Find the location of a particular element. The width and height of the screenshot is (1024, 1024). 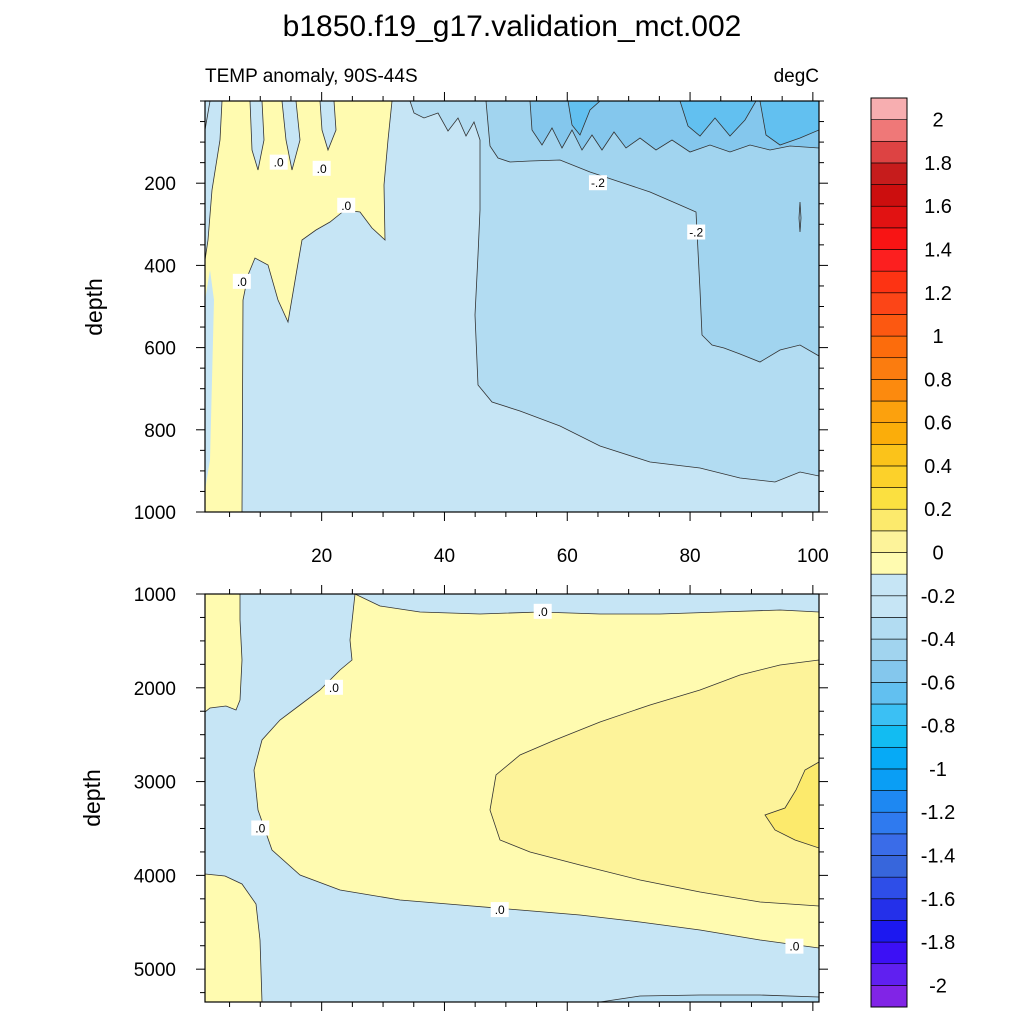

colorbar-tick-label: 0.8 is located at coordinates (938, 380).